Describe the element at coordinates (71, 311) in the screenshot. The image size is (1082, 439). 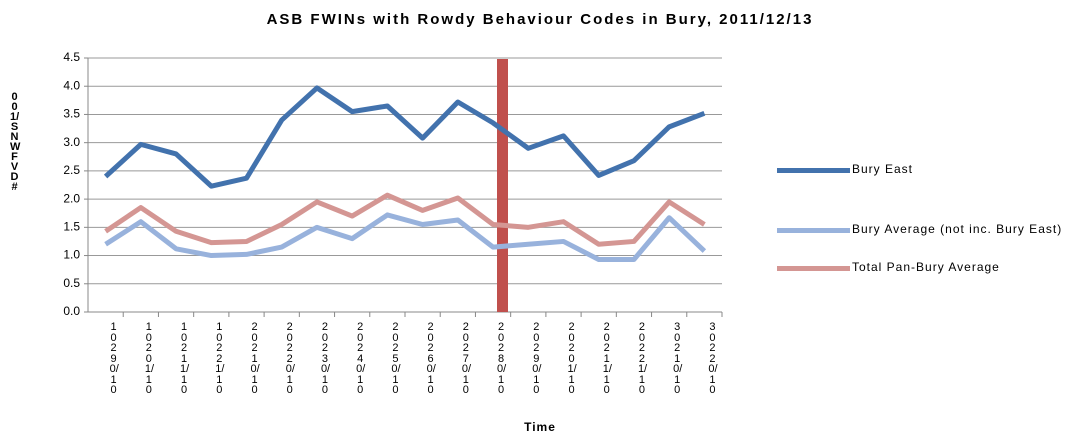
I see `y-tick-label: 0.0` at that location.